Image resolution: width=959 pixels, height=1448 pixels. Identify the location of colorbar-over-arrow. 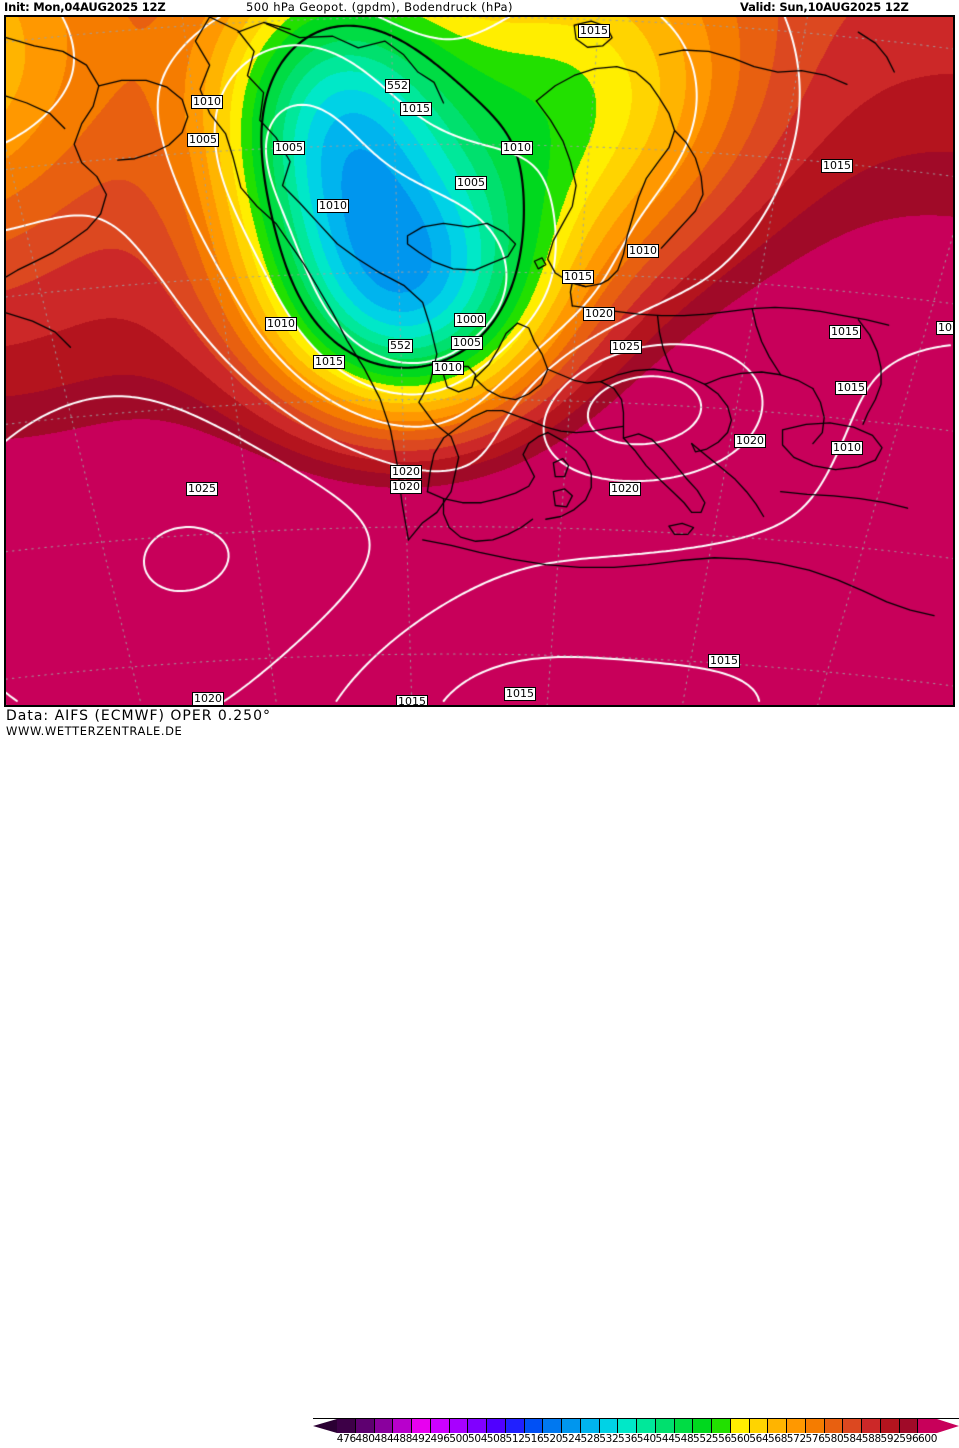
(948, 1426).